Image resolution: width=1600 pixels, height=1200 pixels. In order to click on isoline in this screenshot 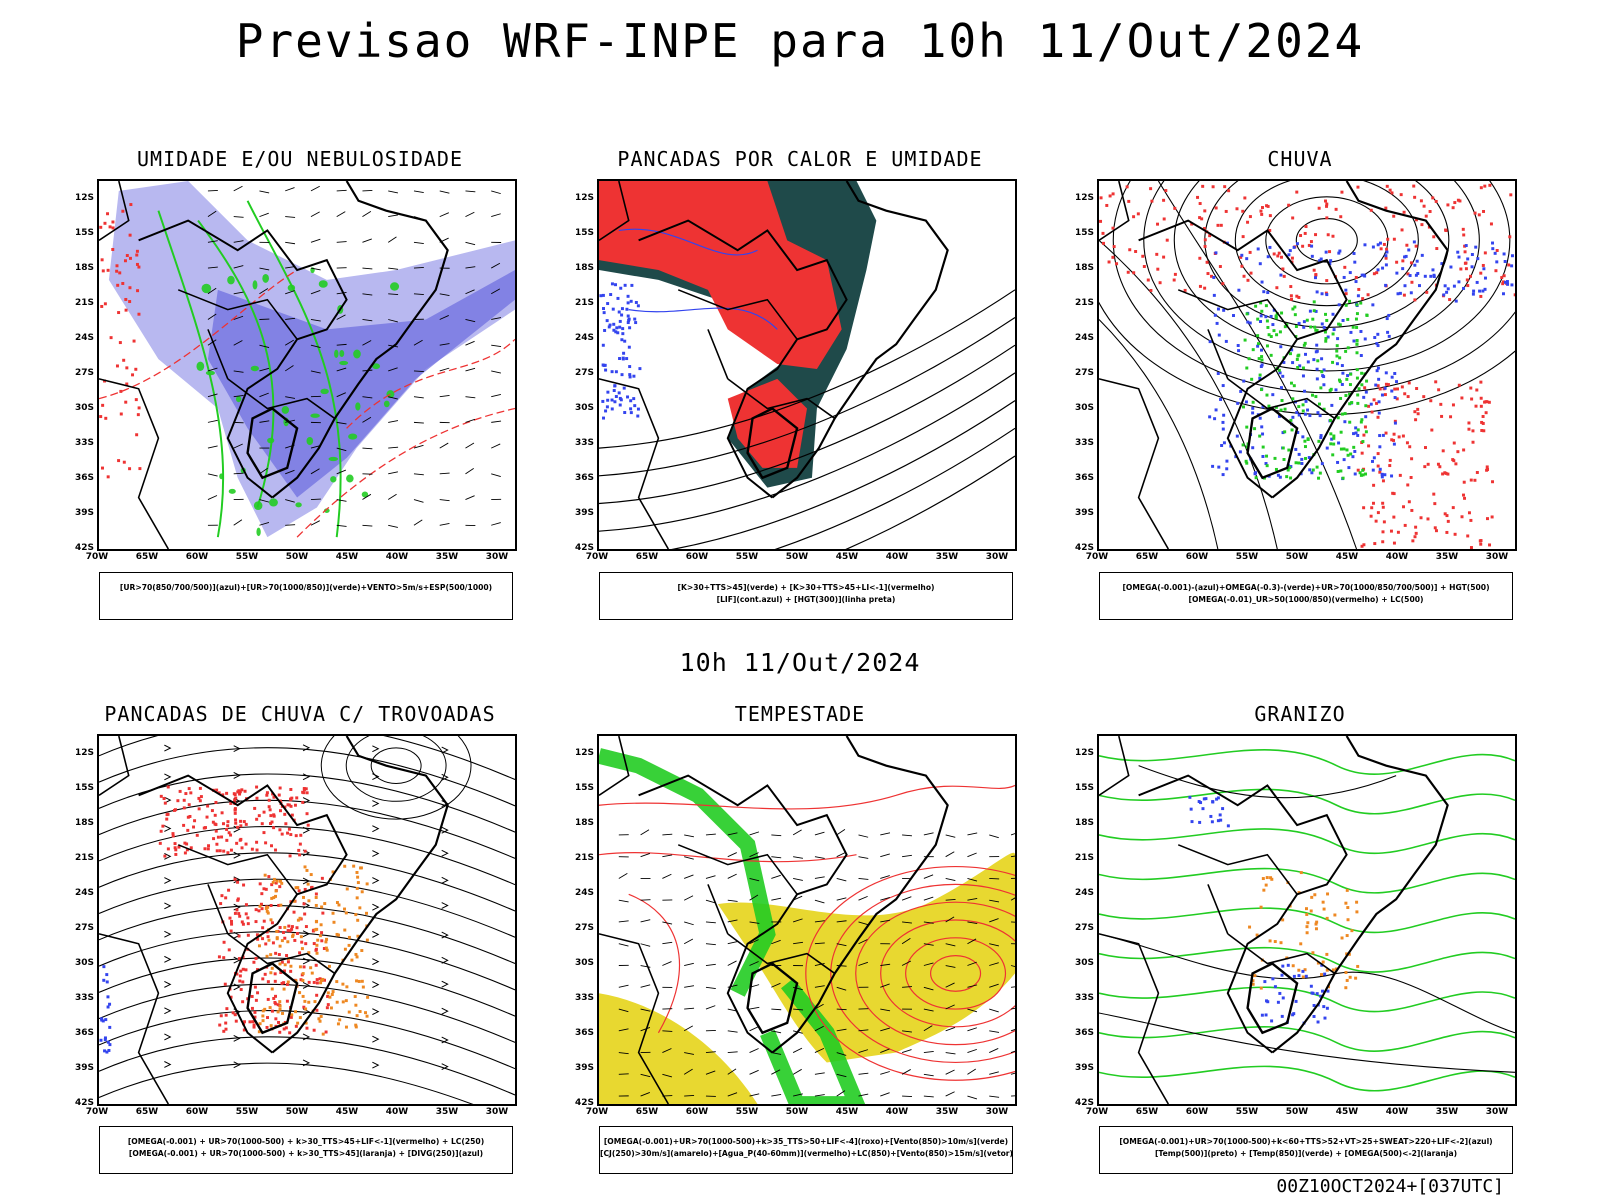, I will do `click(396, 765)`.